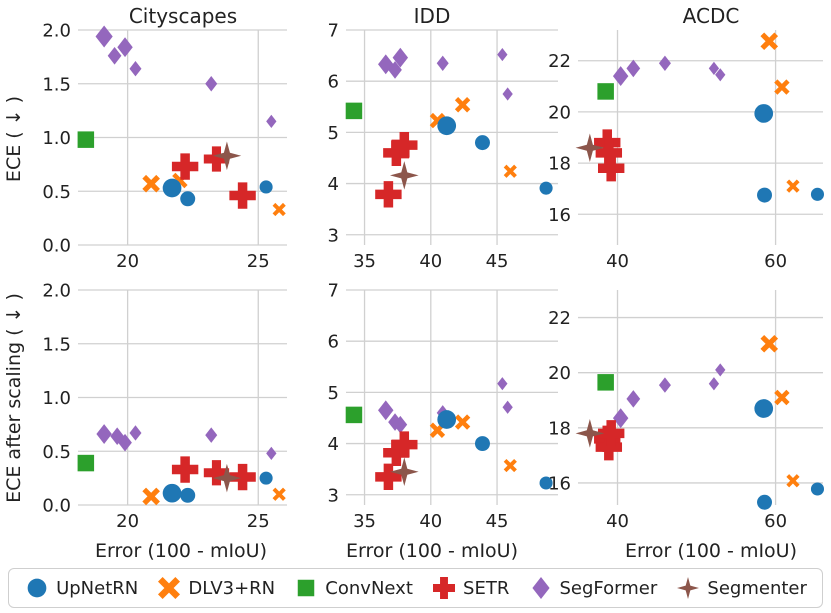 The height and width of the screenshot is (613, 831). I want to click on y-tick-label: 0.5, so click(56, 192).